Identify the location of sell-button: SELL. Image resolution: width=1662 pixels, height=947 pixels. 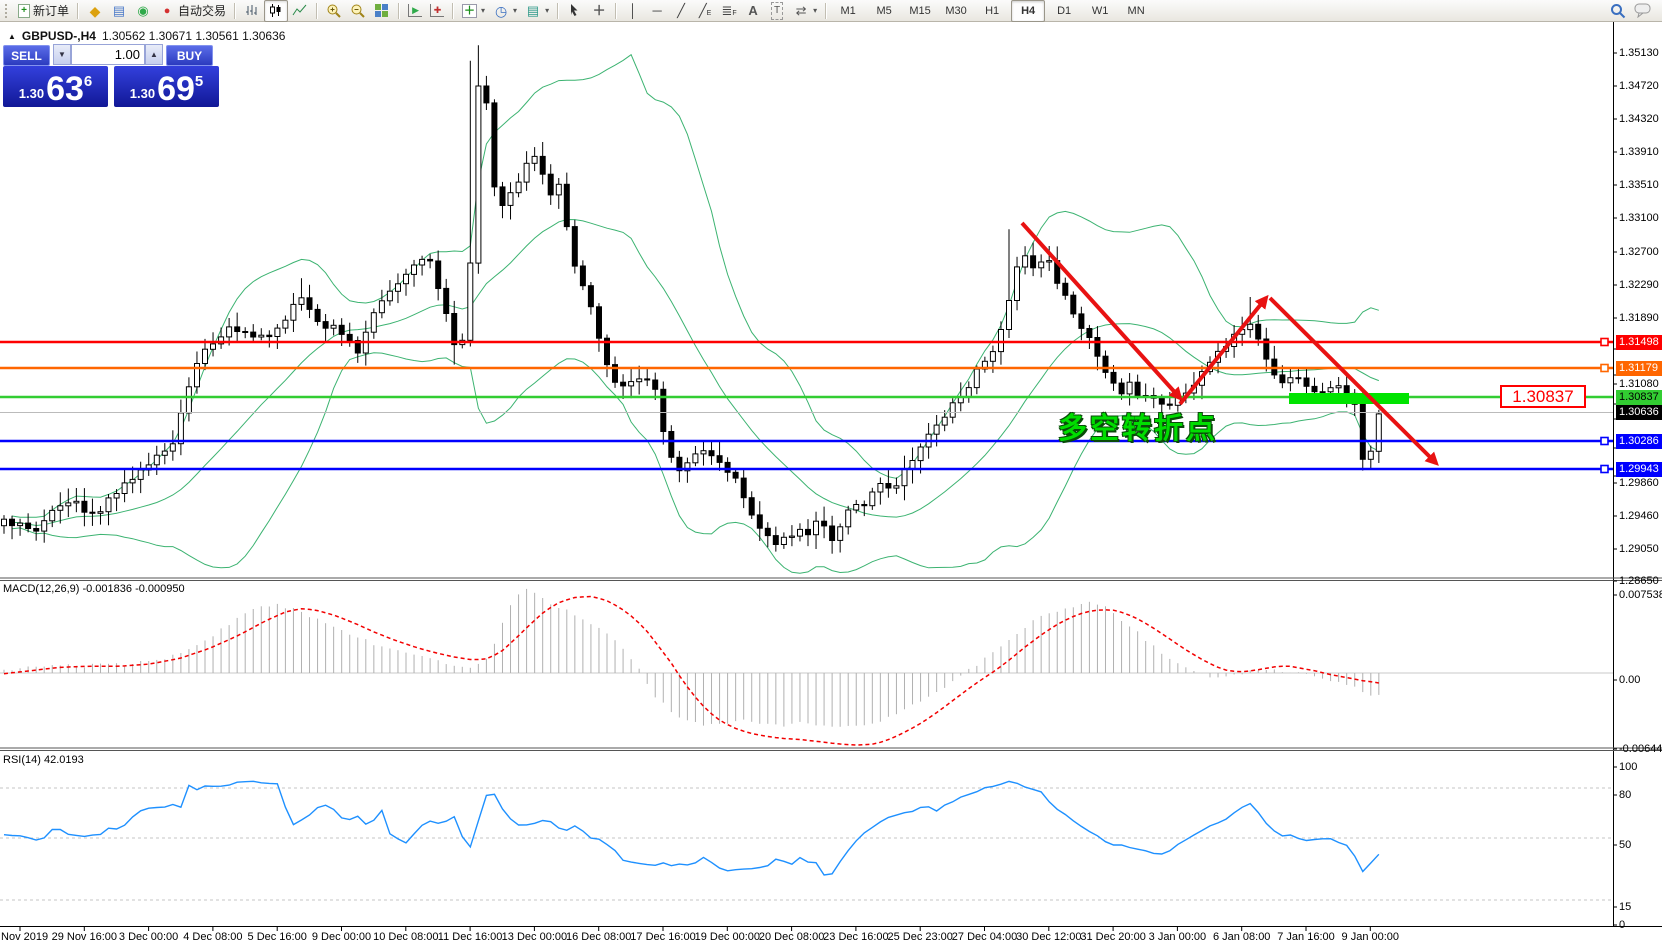
(26, 55).